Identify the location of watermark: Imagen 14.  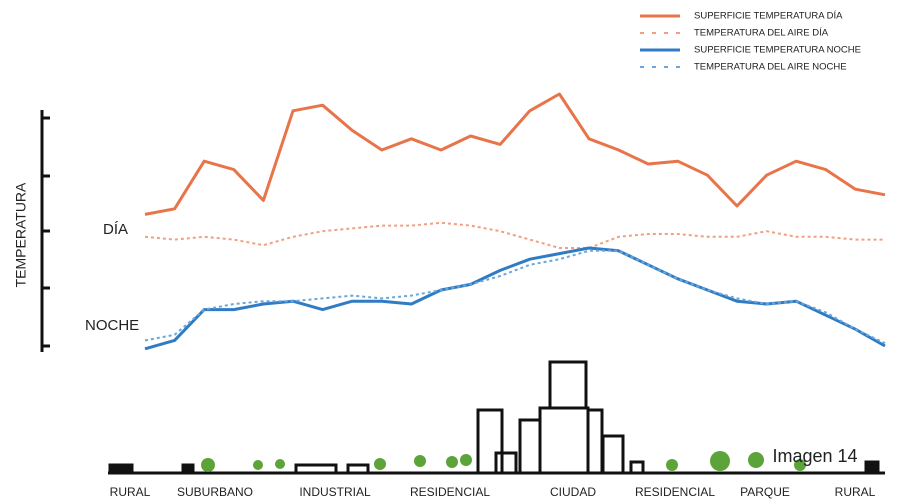
(814, 456).